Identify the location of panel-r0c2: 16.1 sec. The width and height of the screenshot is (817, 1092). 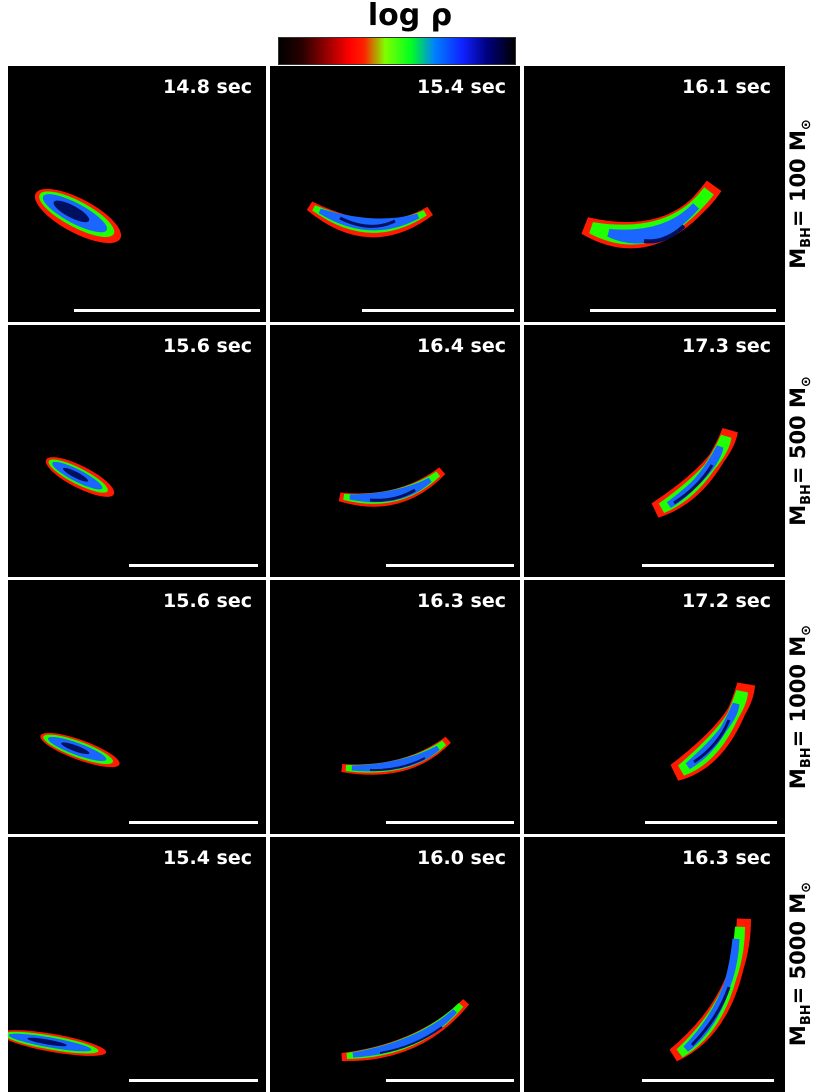
(654, 194).